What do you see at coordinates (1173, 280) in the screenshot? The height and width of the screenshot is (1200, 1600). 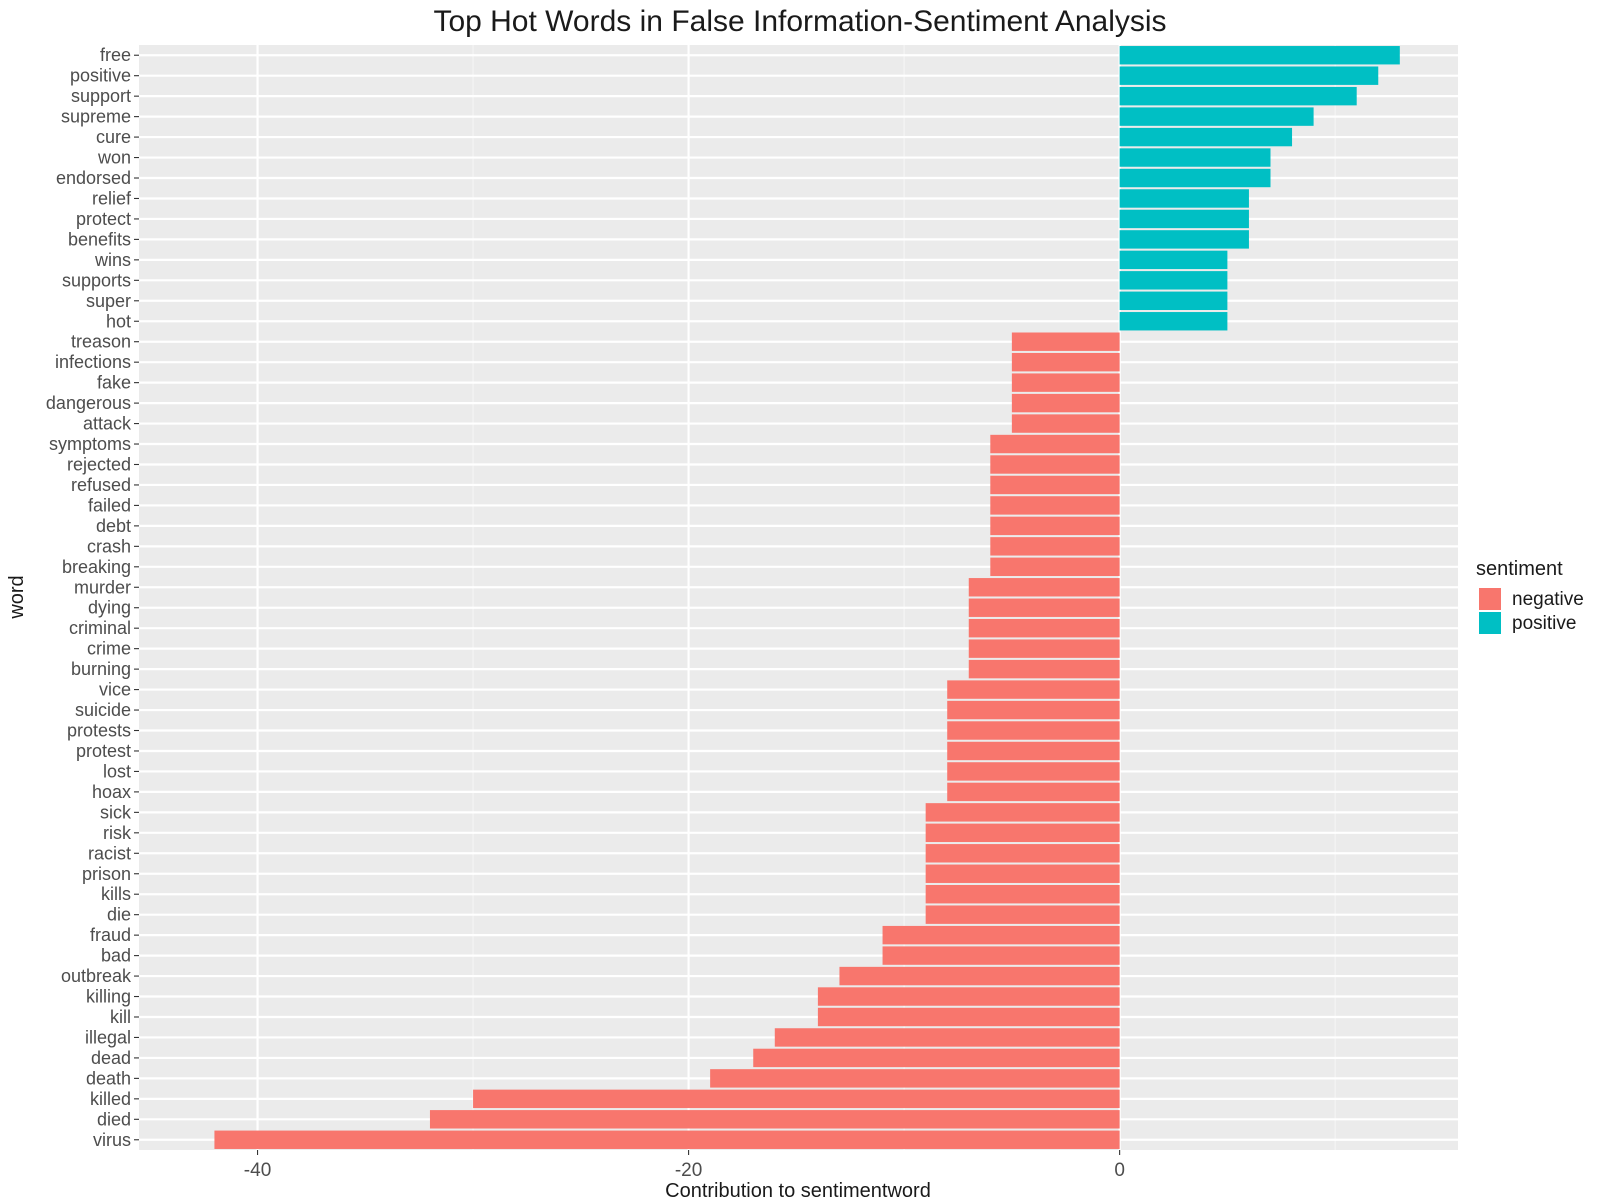 I see `bar-supports` at bounding box center [1173, 280].